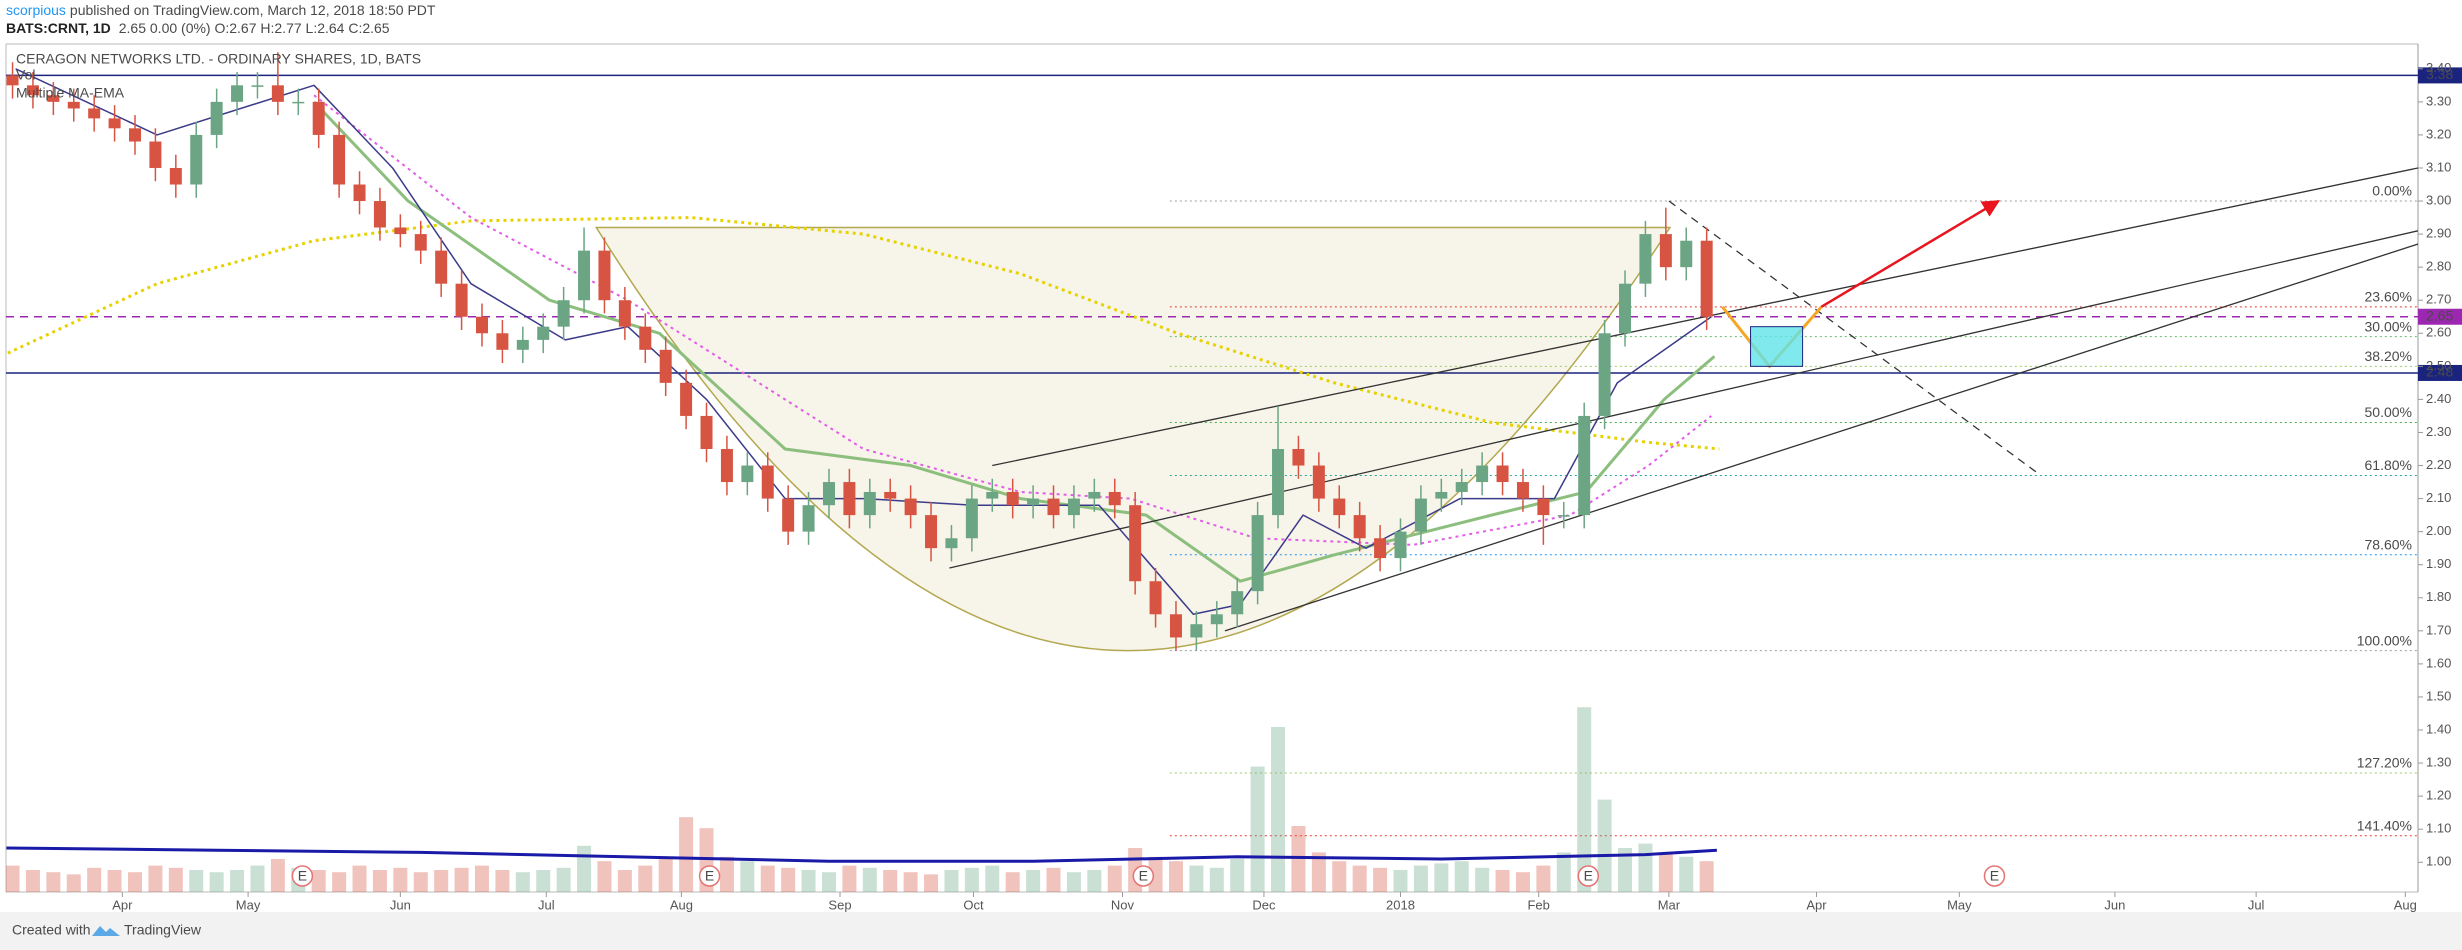  I want to click on author: scorpious, so click(36, 10).